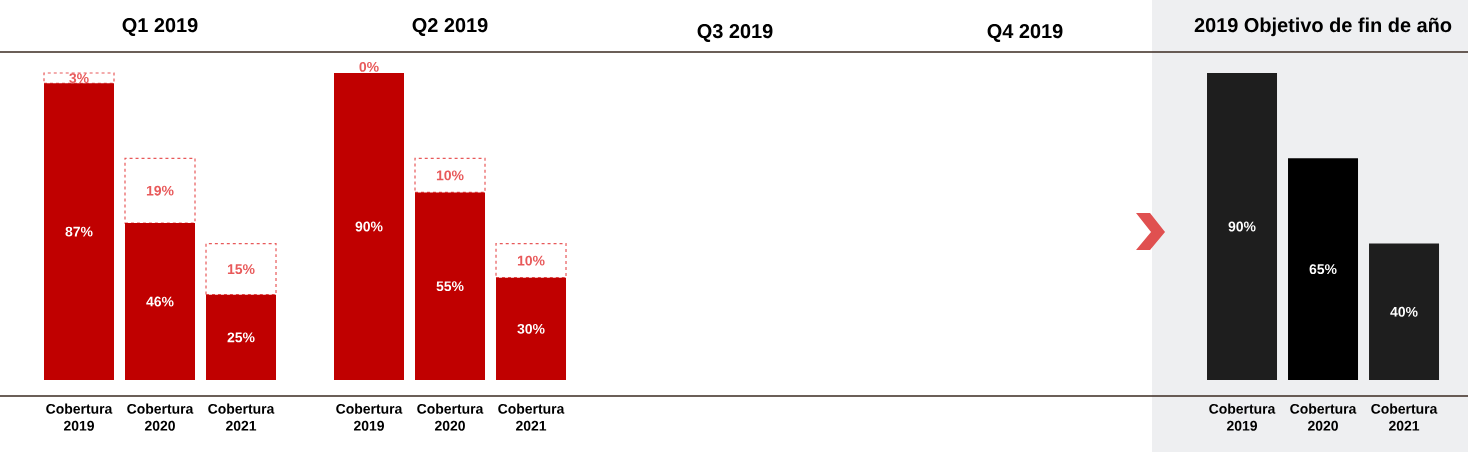  I want to click on data-label: 3%, so click(79, 78).